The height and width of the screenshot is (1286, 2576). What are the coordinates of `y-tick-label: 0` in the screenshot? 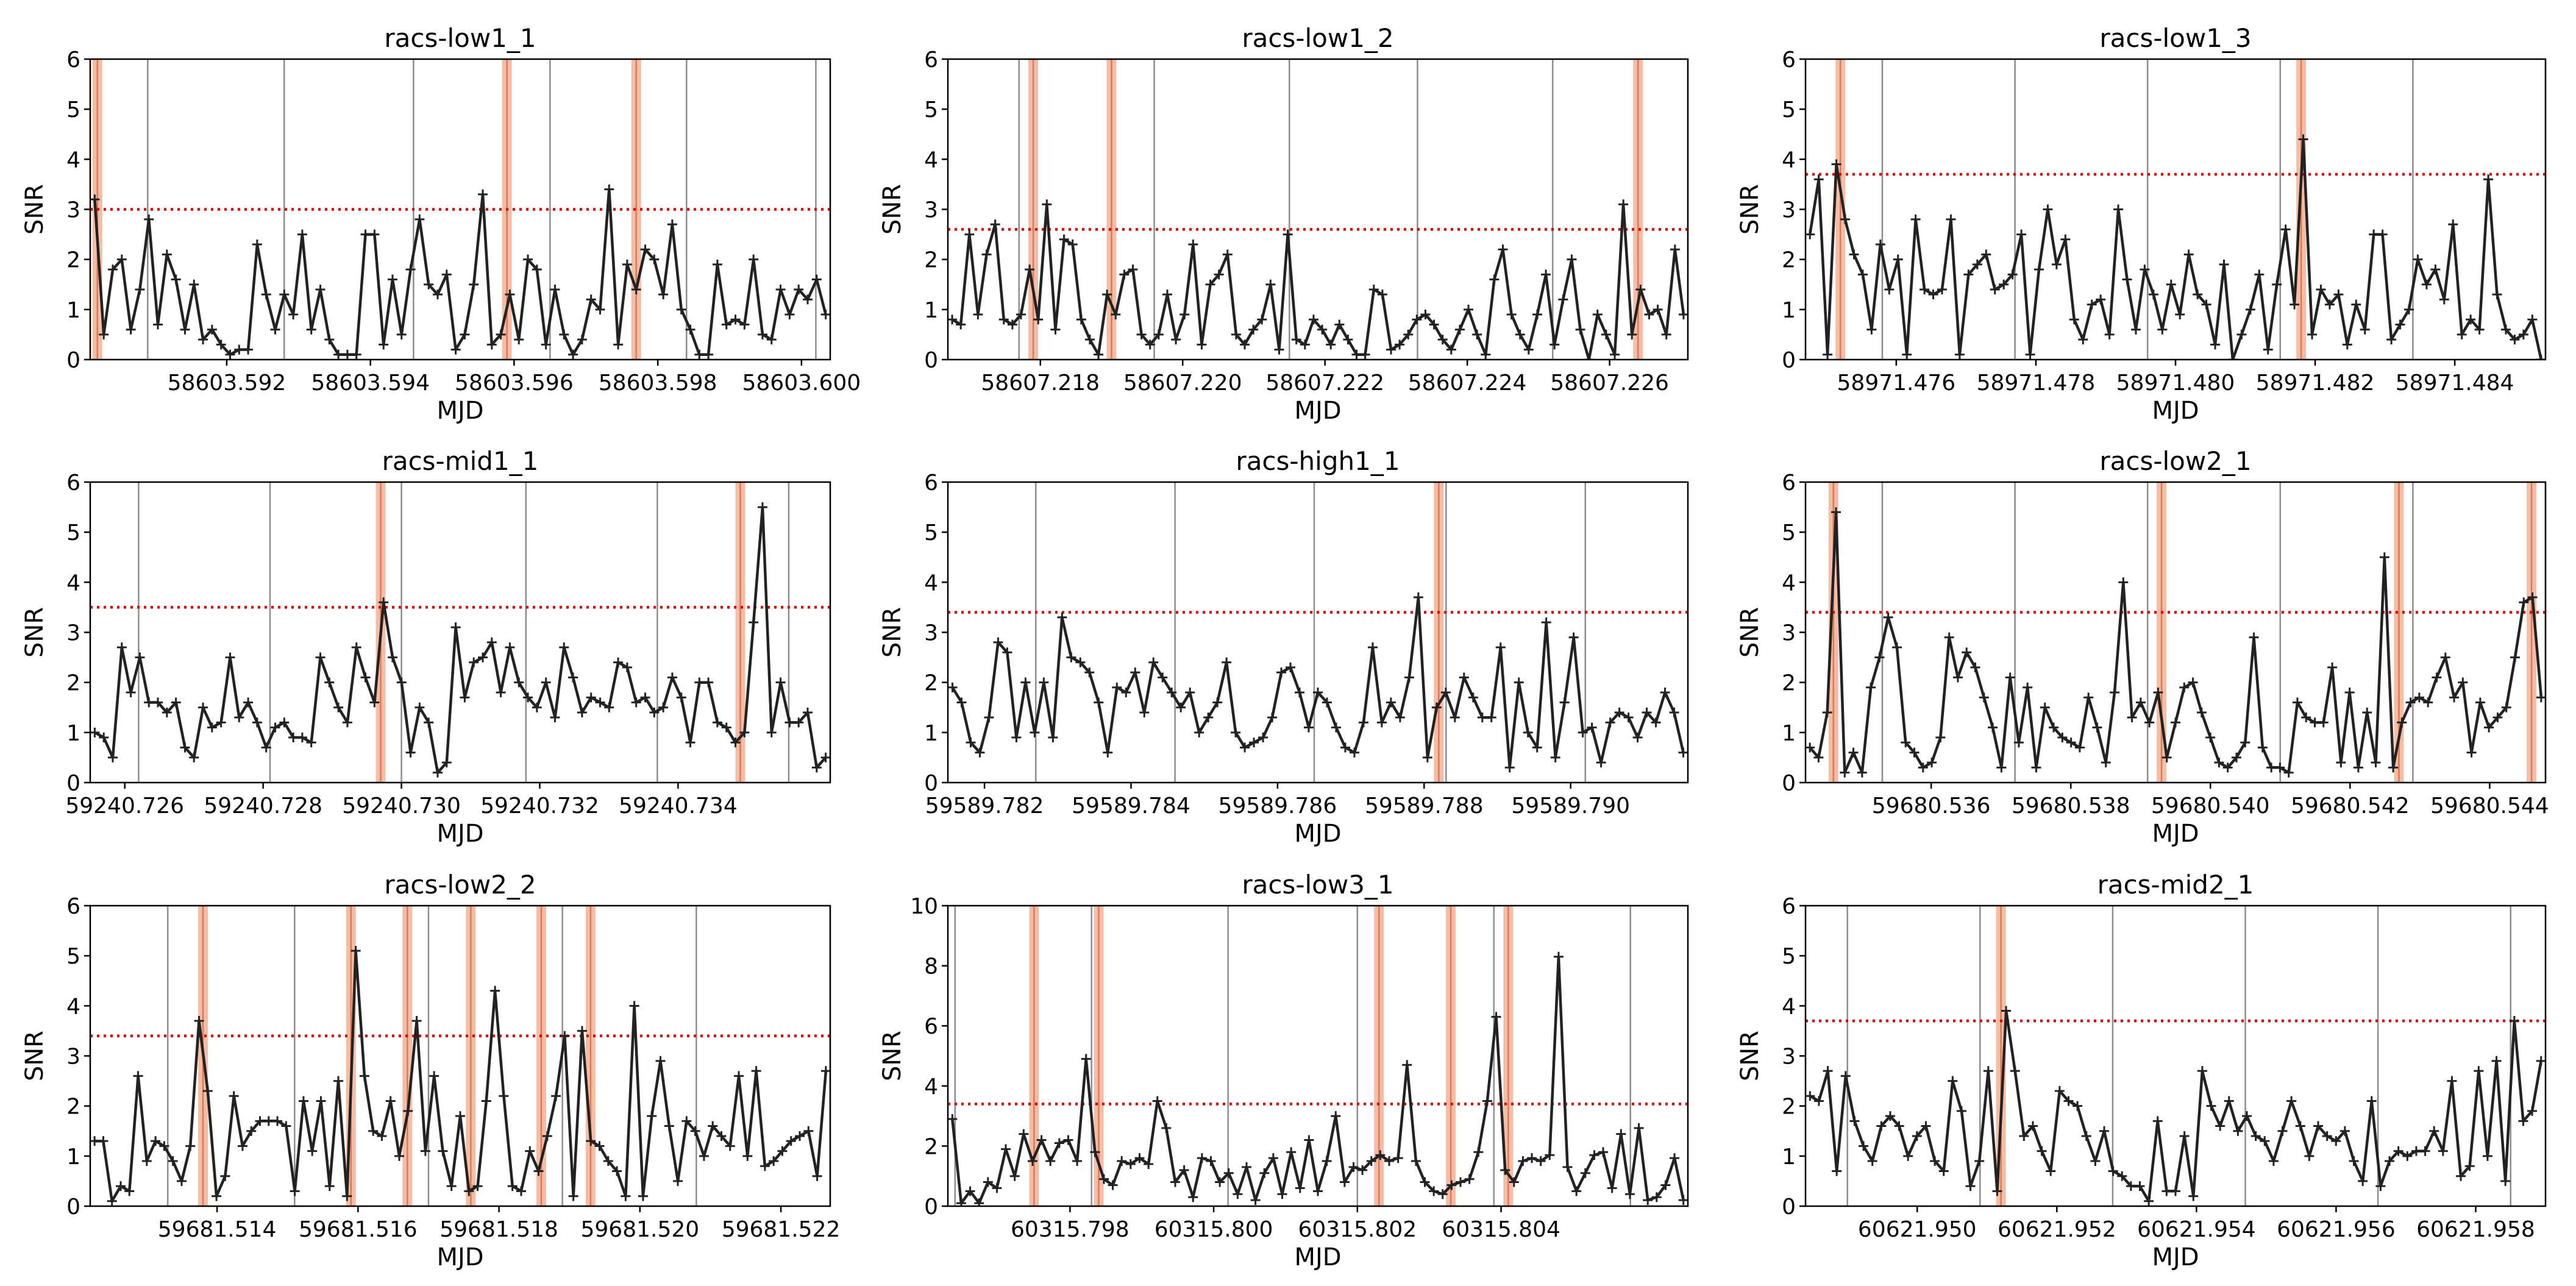 It's located at (931, 783).